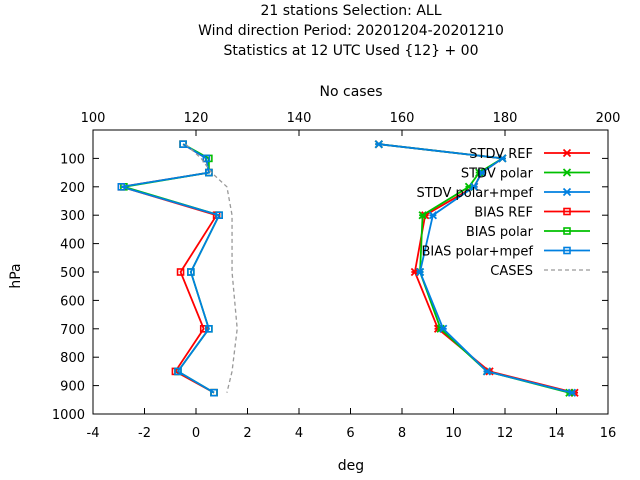 This screenshot has width=640, height=480. Describe the element at coordinates (350, 433) in the screenshot. I see `x-tick-label-5: 6` at that location.